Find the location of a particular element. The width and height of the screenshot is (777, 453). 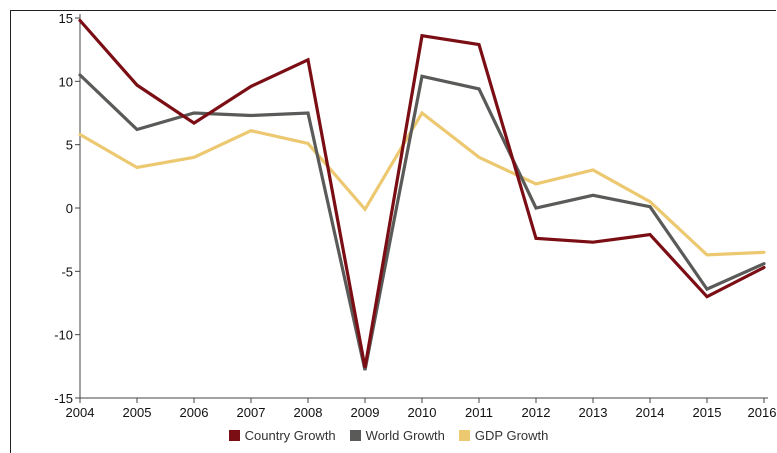

x-tick-label: 2008 is located at coordinates (308, 412).